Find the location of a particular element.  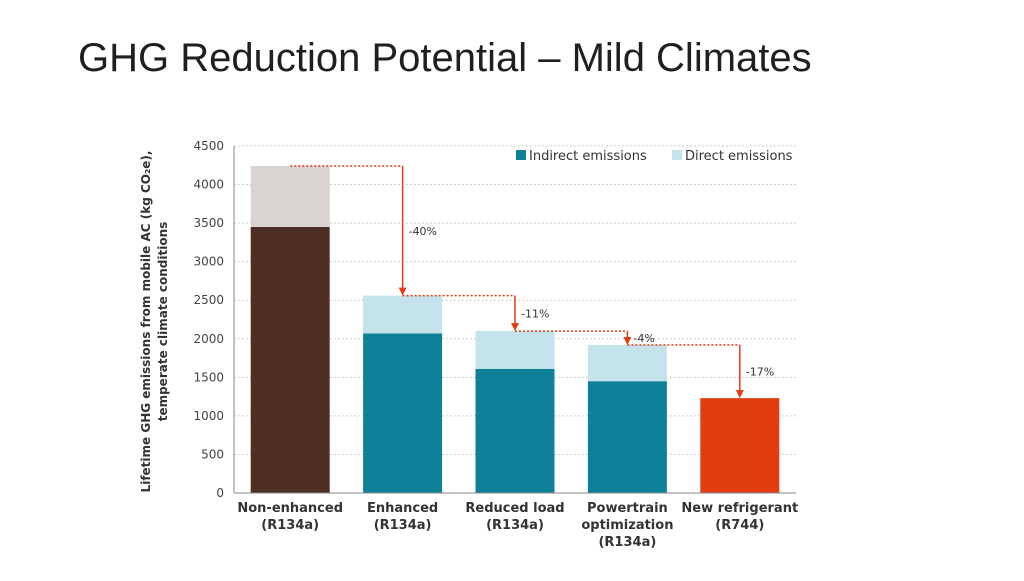

x-category-label-line: optimization is located at coordinates (627, 525).